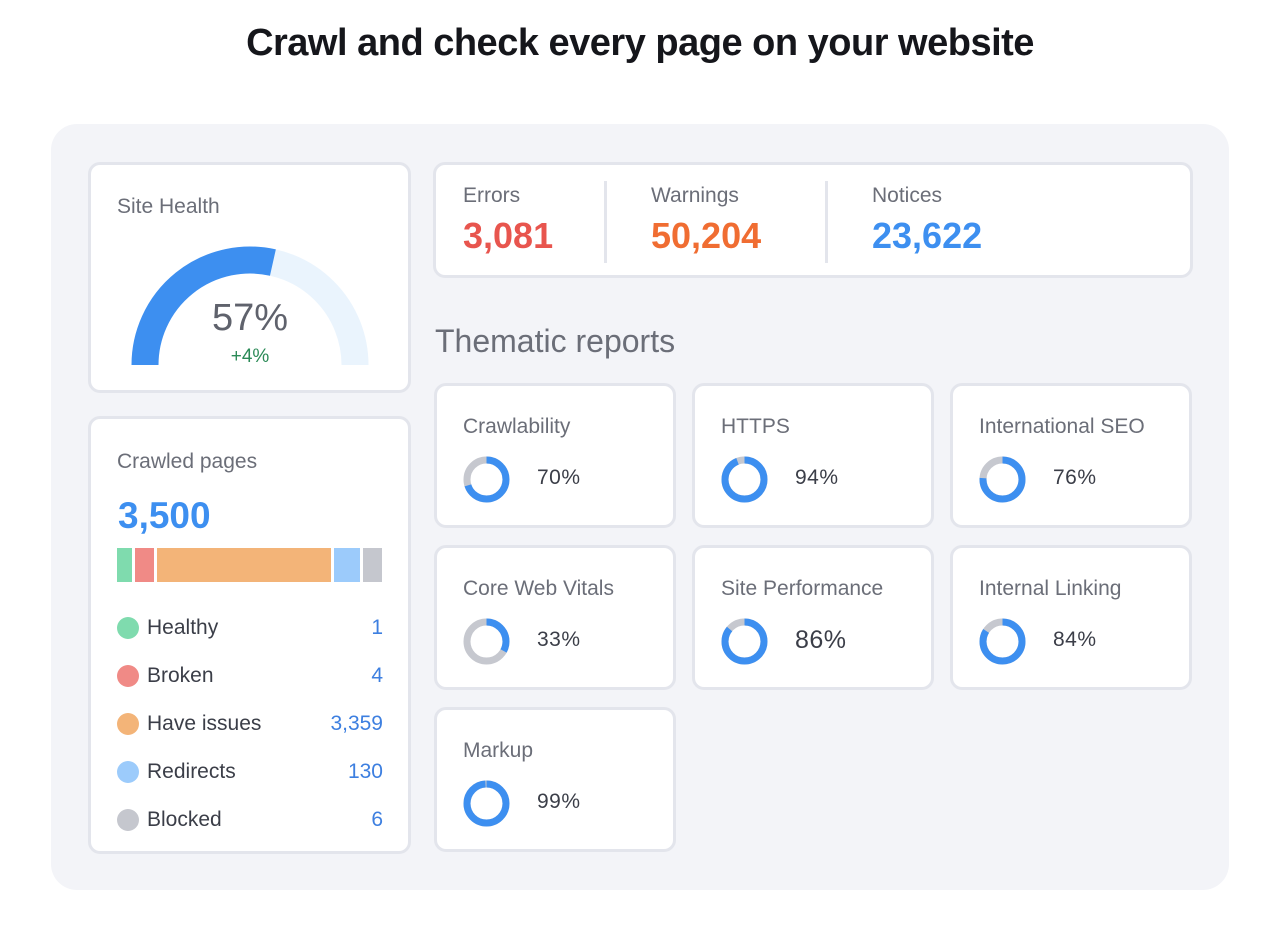 This screenshot has width=1280, height=935. I want to click on site-health-card: Site Health 57% +4%, so click(249, 277).